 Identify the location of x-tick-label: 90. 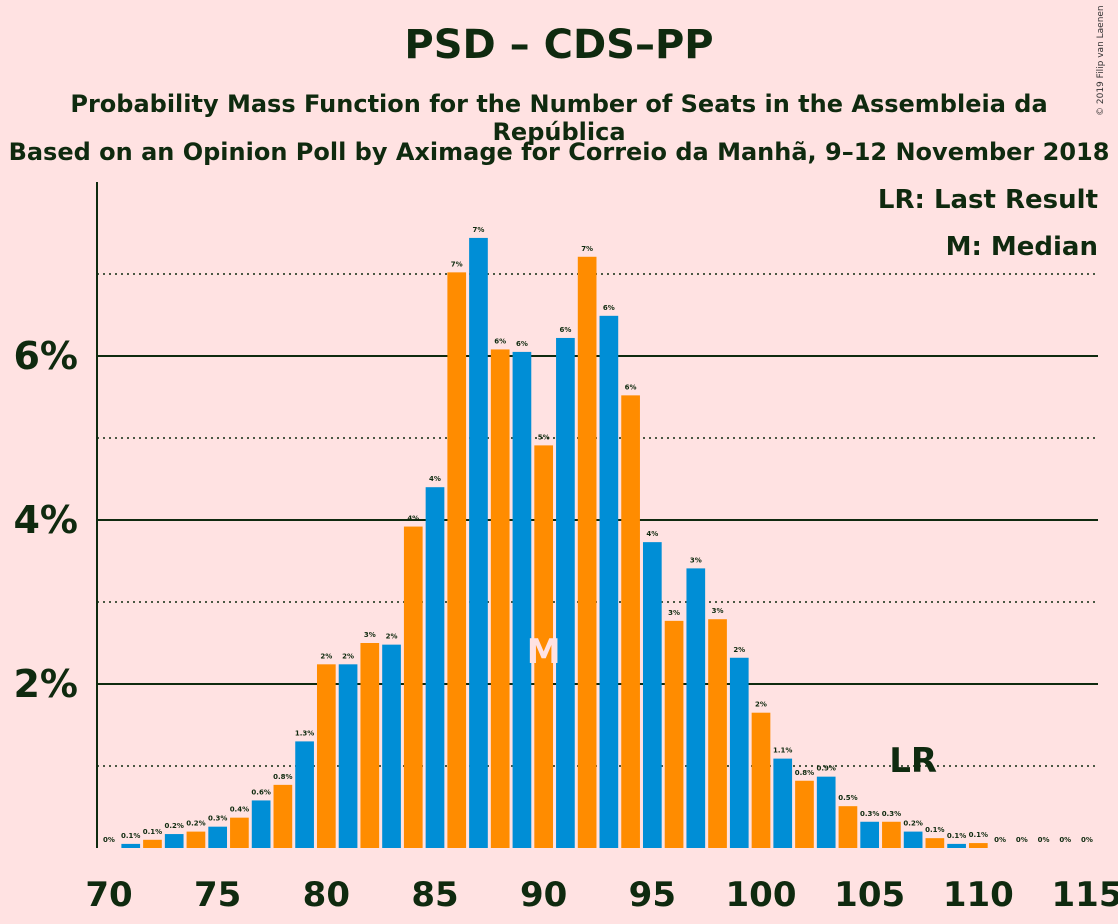
(543, 895).